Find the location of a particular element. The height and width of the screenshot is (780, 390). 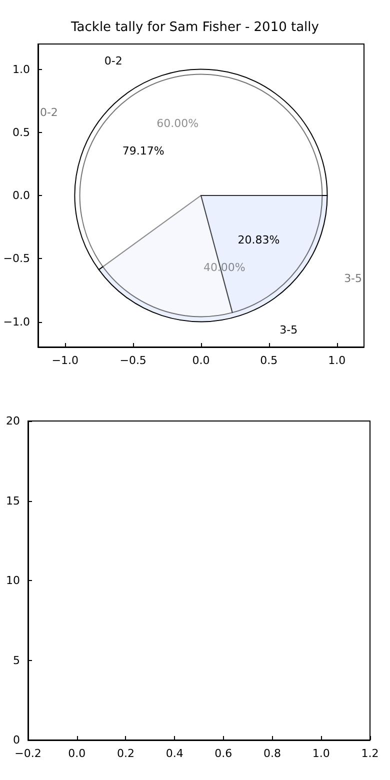

chart-title: Tackle tally for Sam Fisher - 2010 tally is located at coordinates (195, 27).